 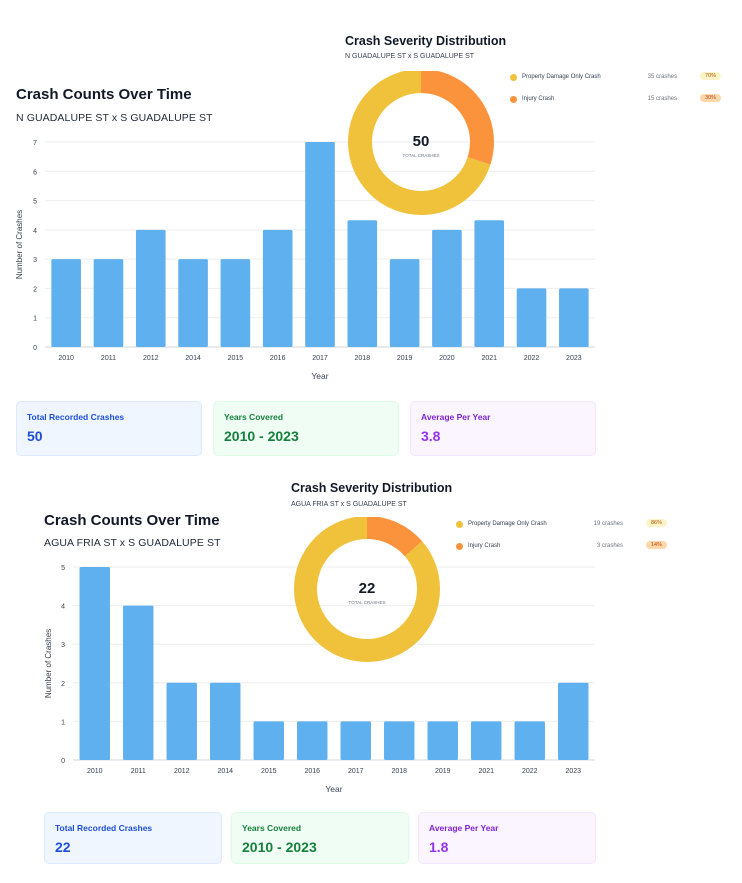 I want to click on legend-count: 19 crashes, so click(x=608, y=524).